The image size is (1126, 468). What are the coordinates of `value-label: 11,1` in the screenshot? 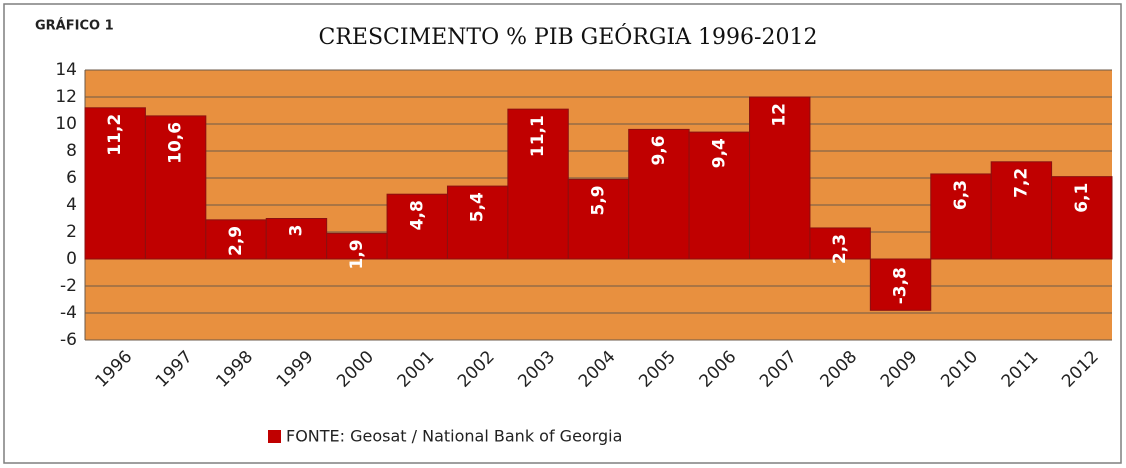 It's located at (538, 136).